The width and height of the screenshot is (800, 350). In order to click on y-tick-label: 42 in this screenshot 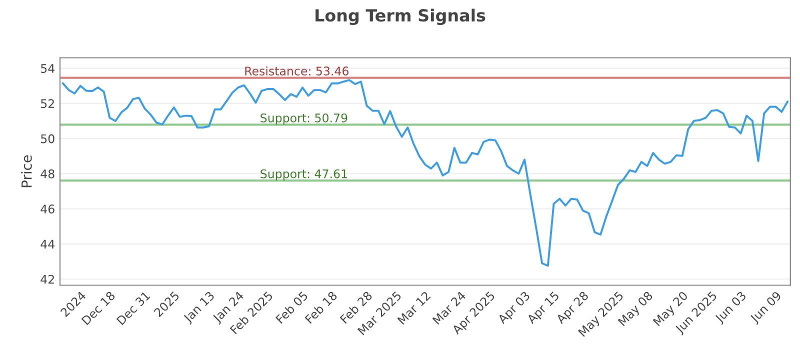, I will do `click(47, 279)`.